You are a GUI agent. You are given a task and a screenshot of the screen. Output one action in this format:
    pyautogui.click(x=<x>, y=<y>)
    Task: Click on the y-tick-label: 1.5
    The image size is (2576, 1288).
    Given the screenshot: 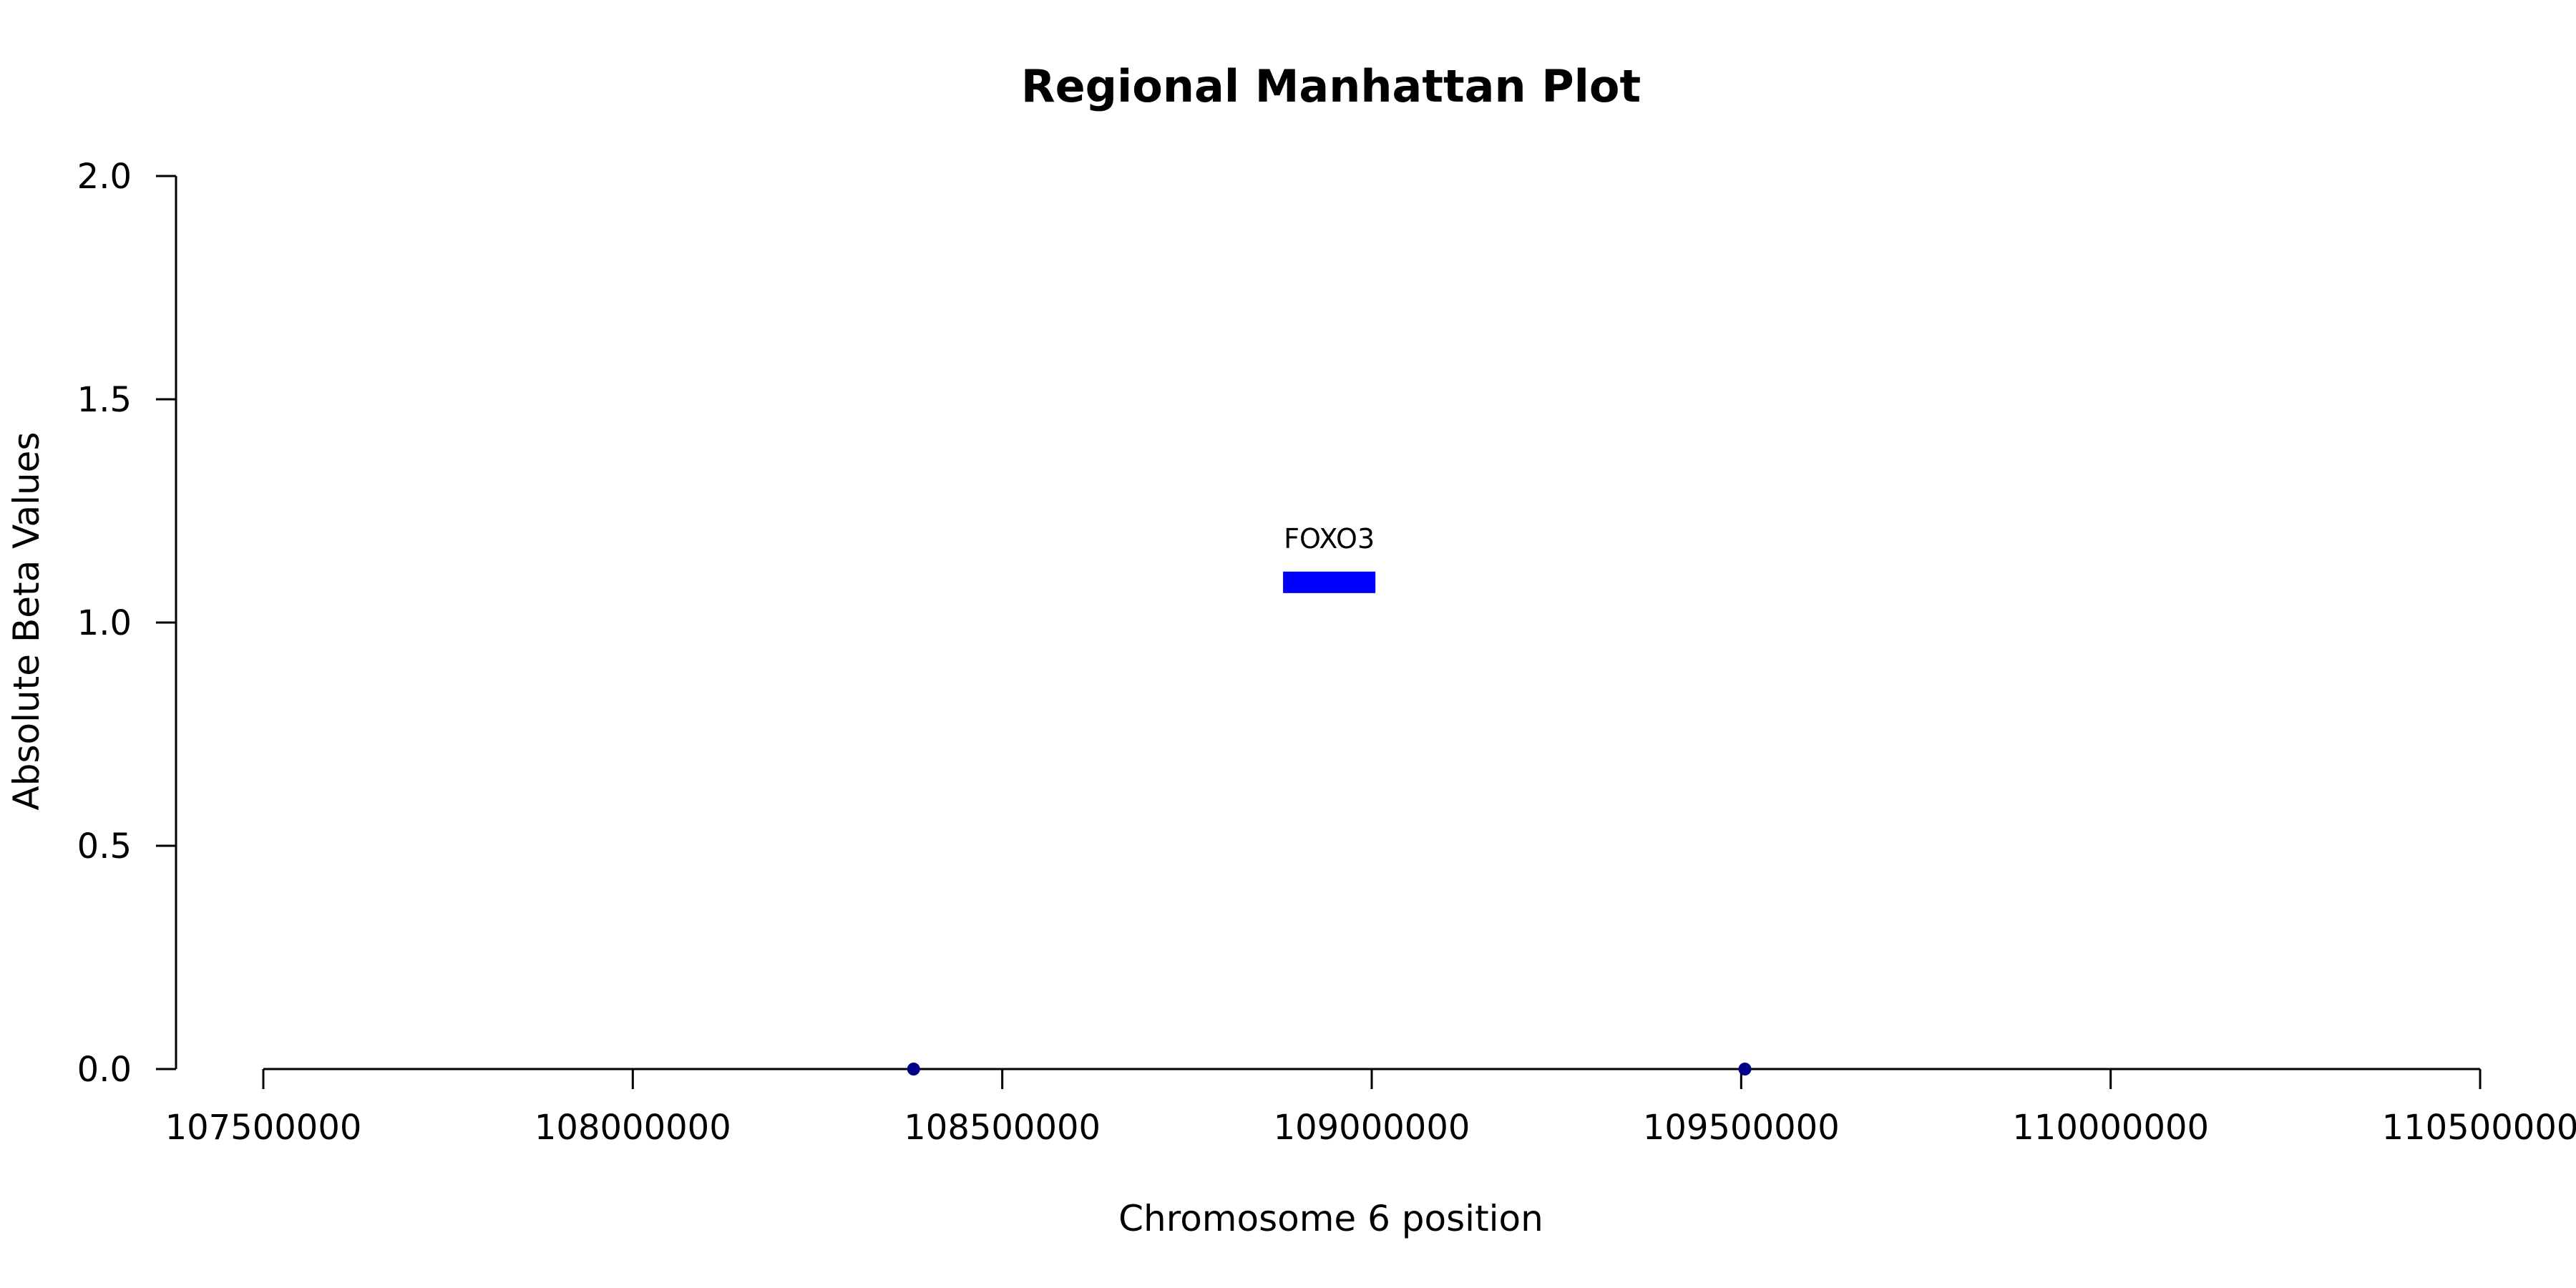 What is the action you would take?
    pyautogui.click(x=104, y=400)
    